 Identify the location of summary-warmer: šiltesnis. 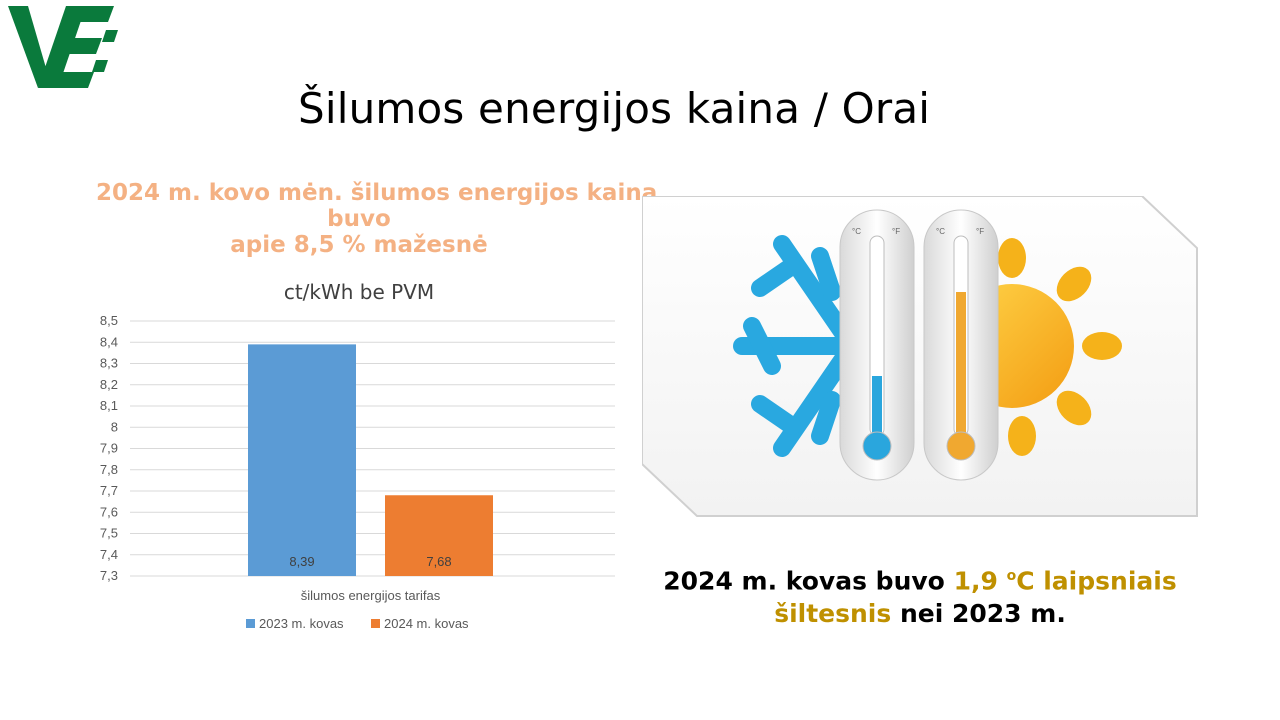
(833, 614).